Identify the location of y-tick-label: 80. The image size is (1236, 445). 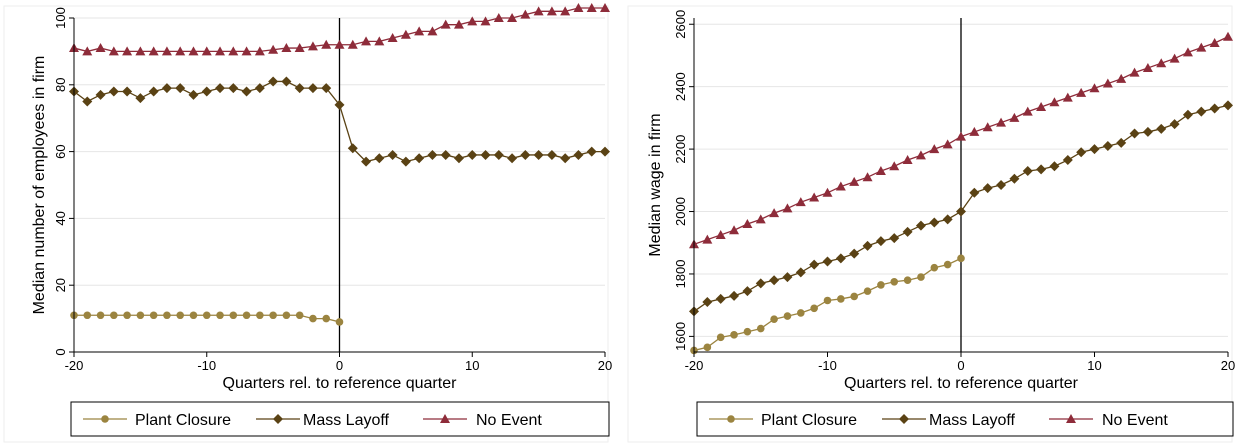
(60, 85).